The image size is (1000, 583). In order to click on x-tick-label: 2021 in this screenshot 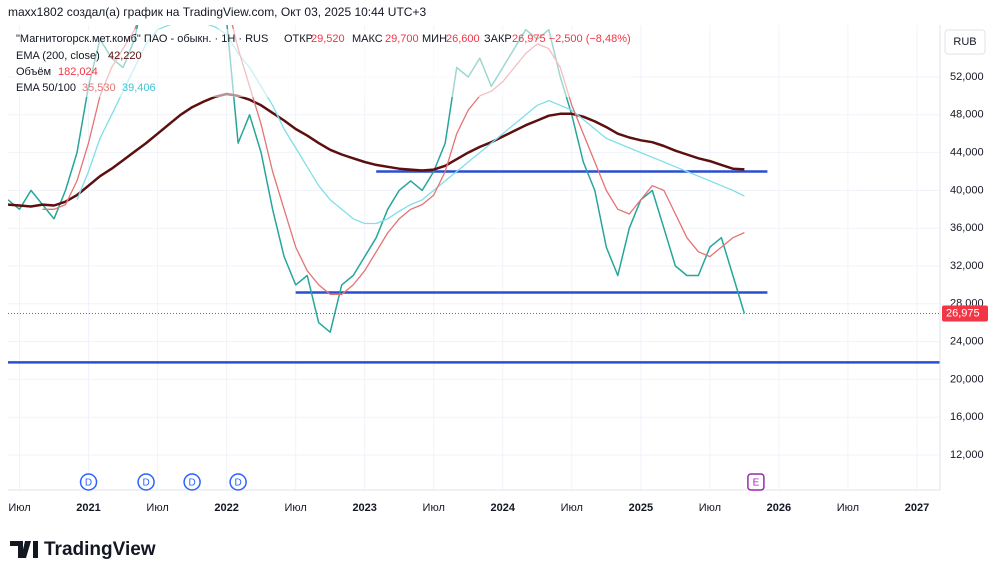, I will do `click(88, 508)`.